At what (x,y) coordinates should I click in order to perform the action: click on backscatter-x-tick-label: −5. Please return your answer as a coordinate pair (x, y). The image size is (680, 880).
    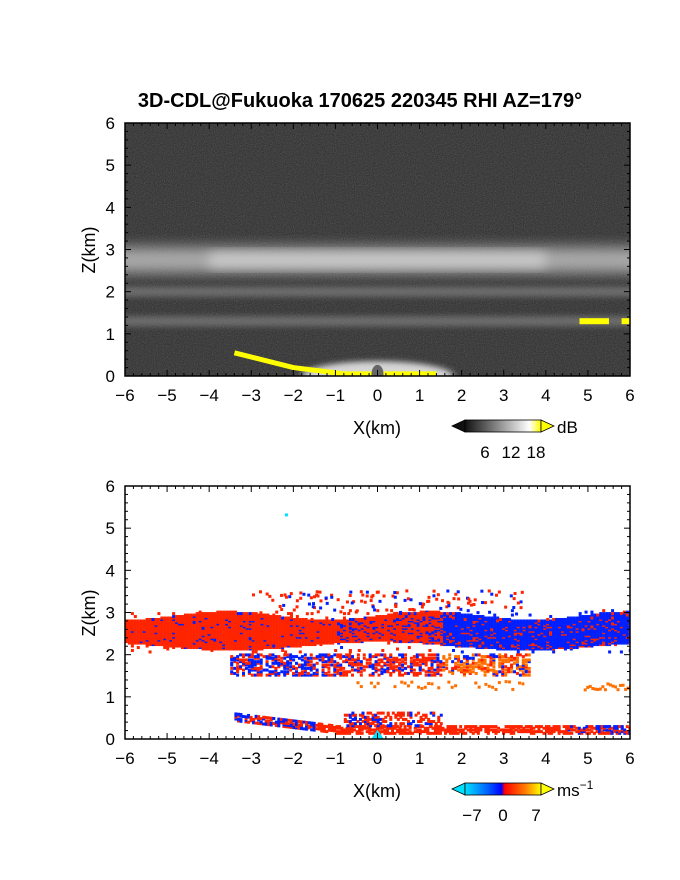
    Looking at the image, I should click on (166, 395).